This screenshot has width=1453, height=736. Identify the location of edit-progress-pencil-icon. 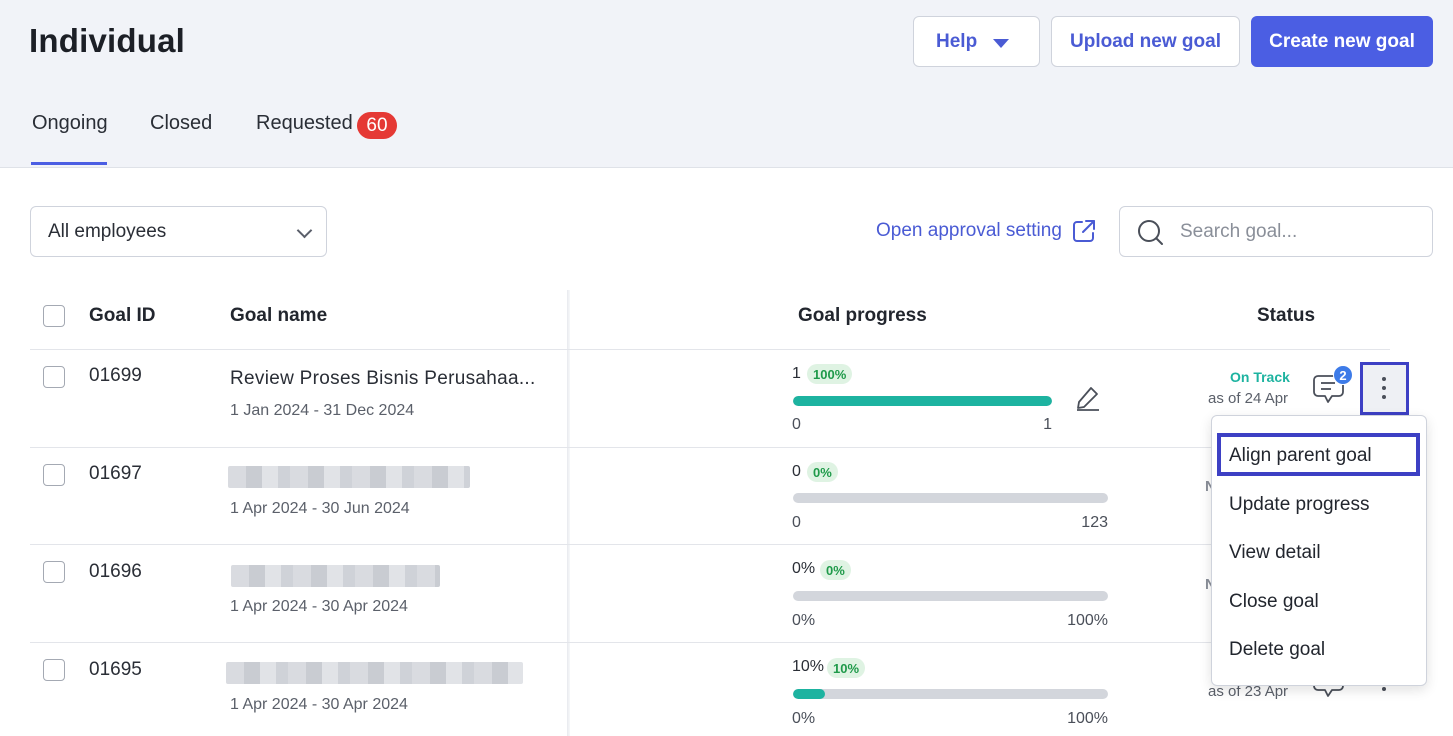
(1088, 398).